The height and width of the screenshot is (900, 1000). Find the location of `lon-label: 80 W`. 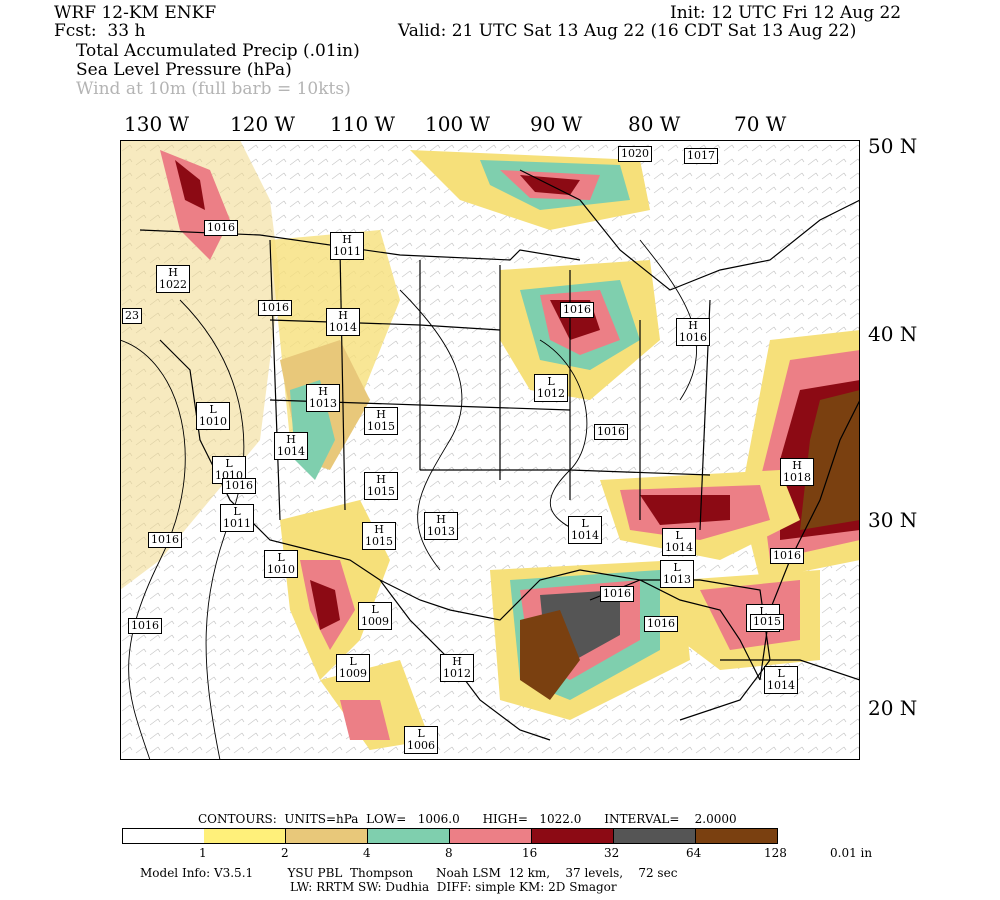

lon-label: 80 W is located at coordinates (654, 124).